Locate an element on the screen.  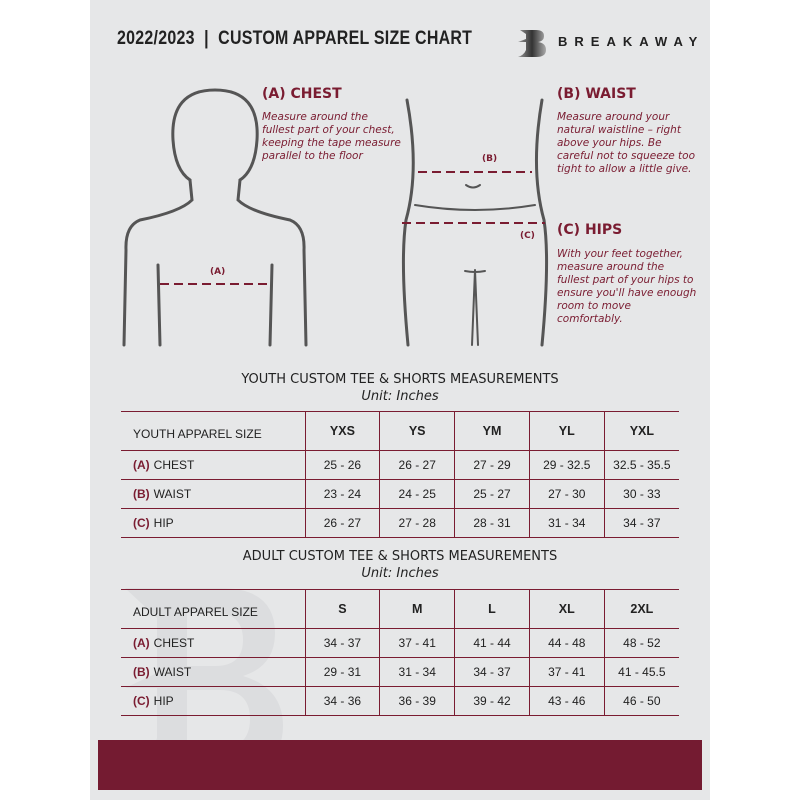
table-cell: 28 - 31 is located at coordinates (492, 523).